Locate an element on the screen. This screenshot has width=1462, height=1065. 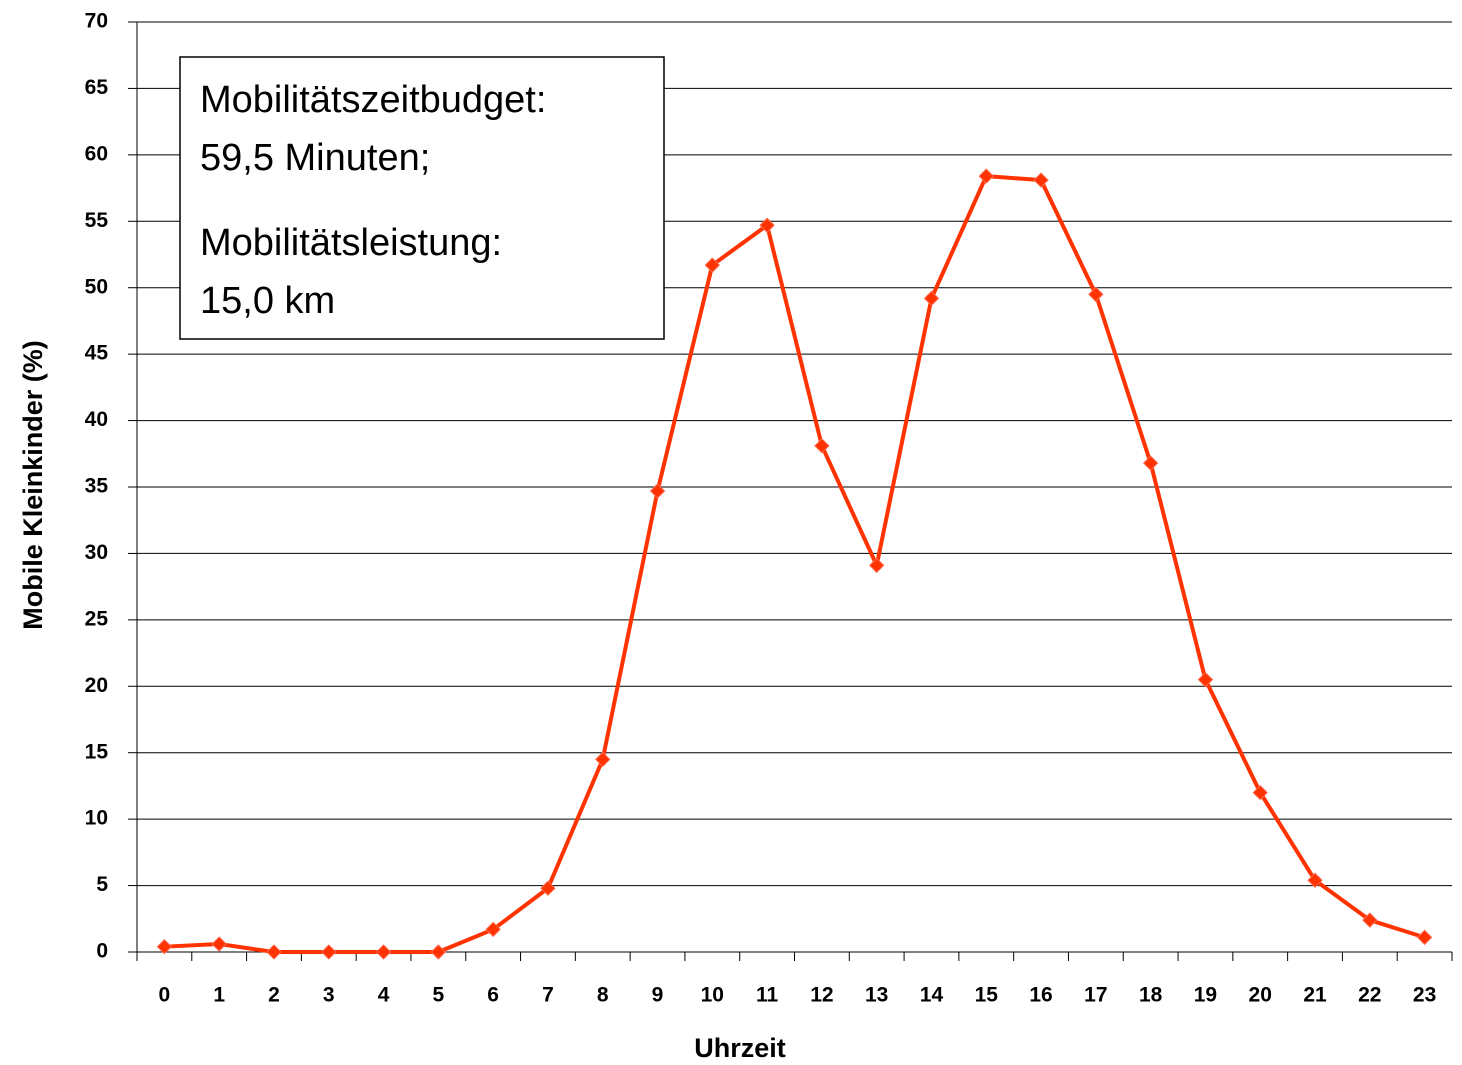
y-tick-label: 20 is located at coordinates (96, 685).